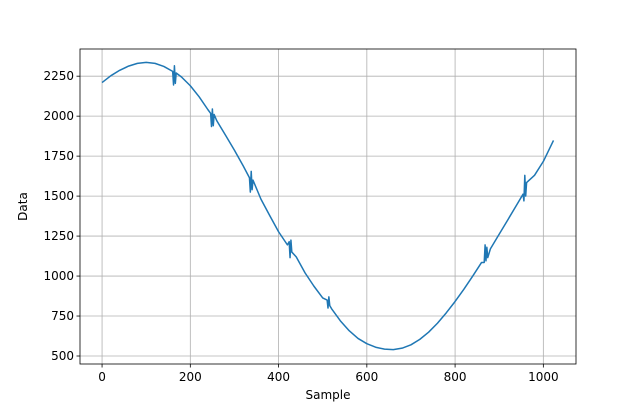  Describe the element at coordinates (62, 356) in the screenshot. I see `y-tick-label: 500` at that location.